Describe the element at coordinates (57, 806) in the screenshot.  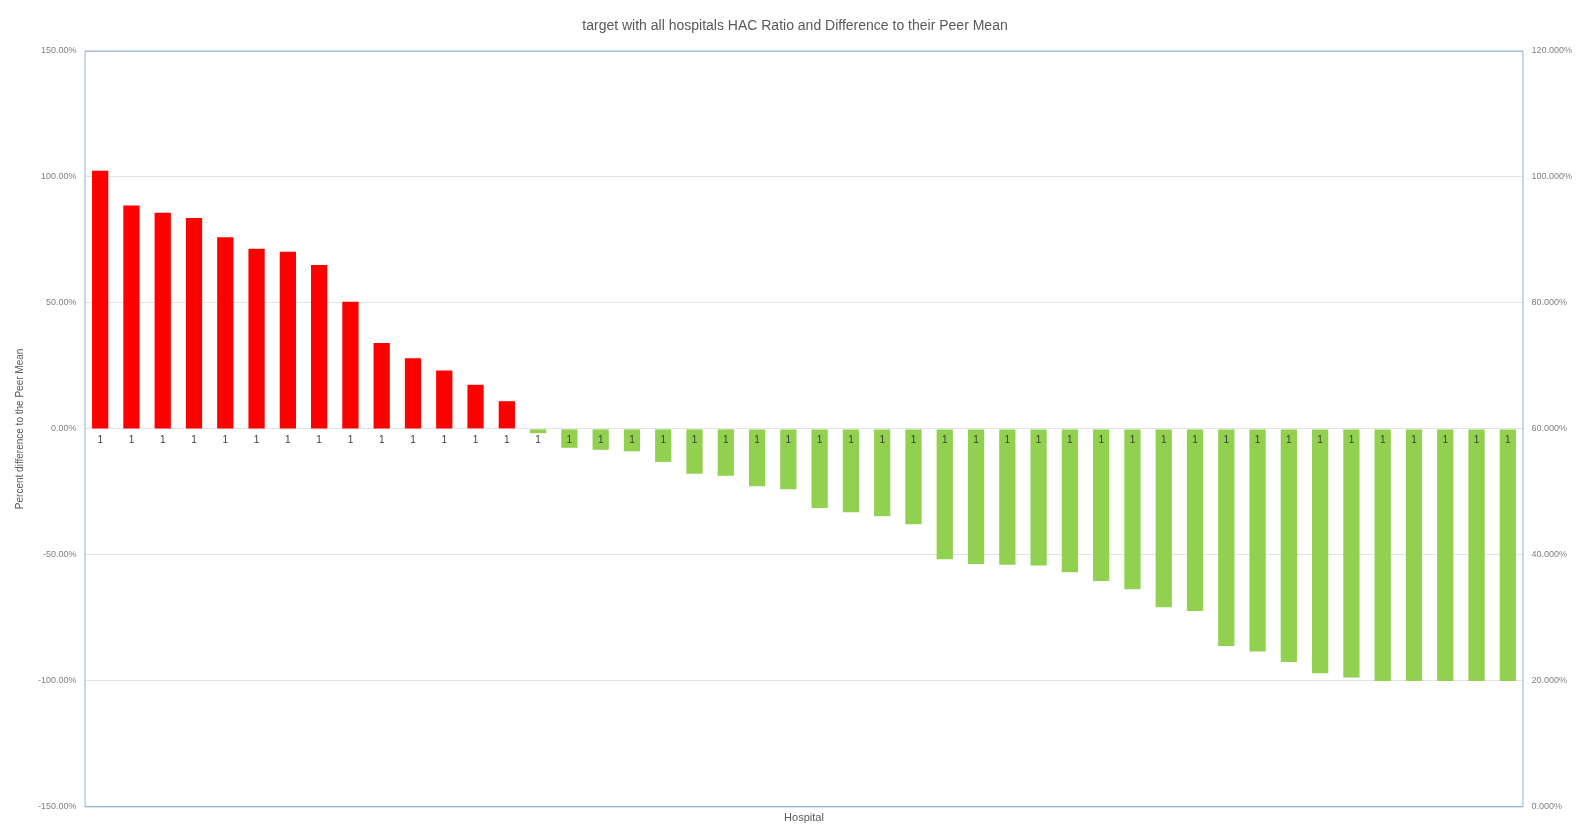
I see `y-tick-label: -150.00%` at that location.